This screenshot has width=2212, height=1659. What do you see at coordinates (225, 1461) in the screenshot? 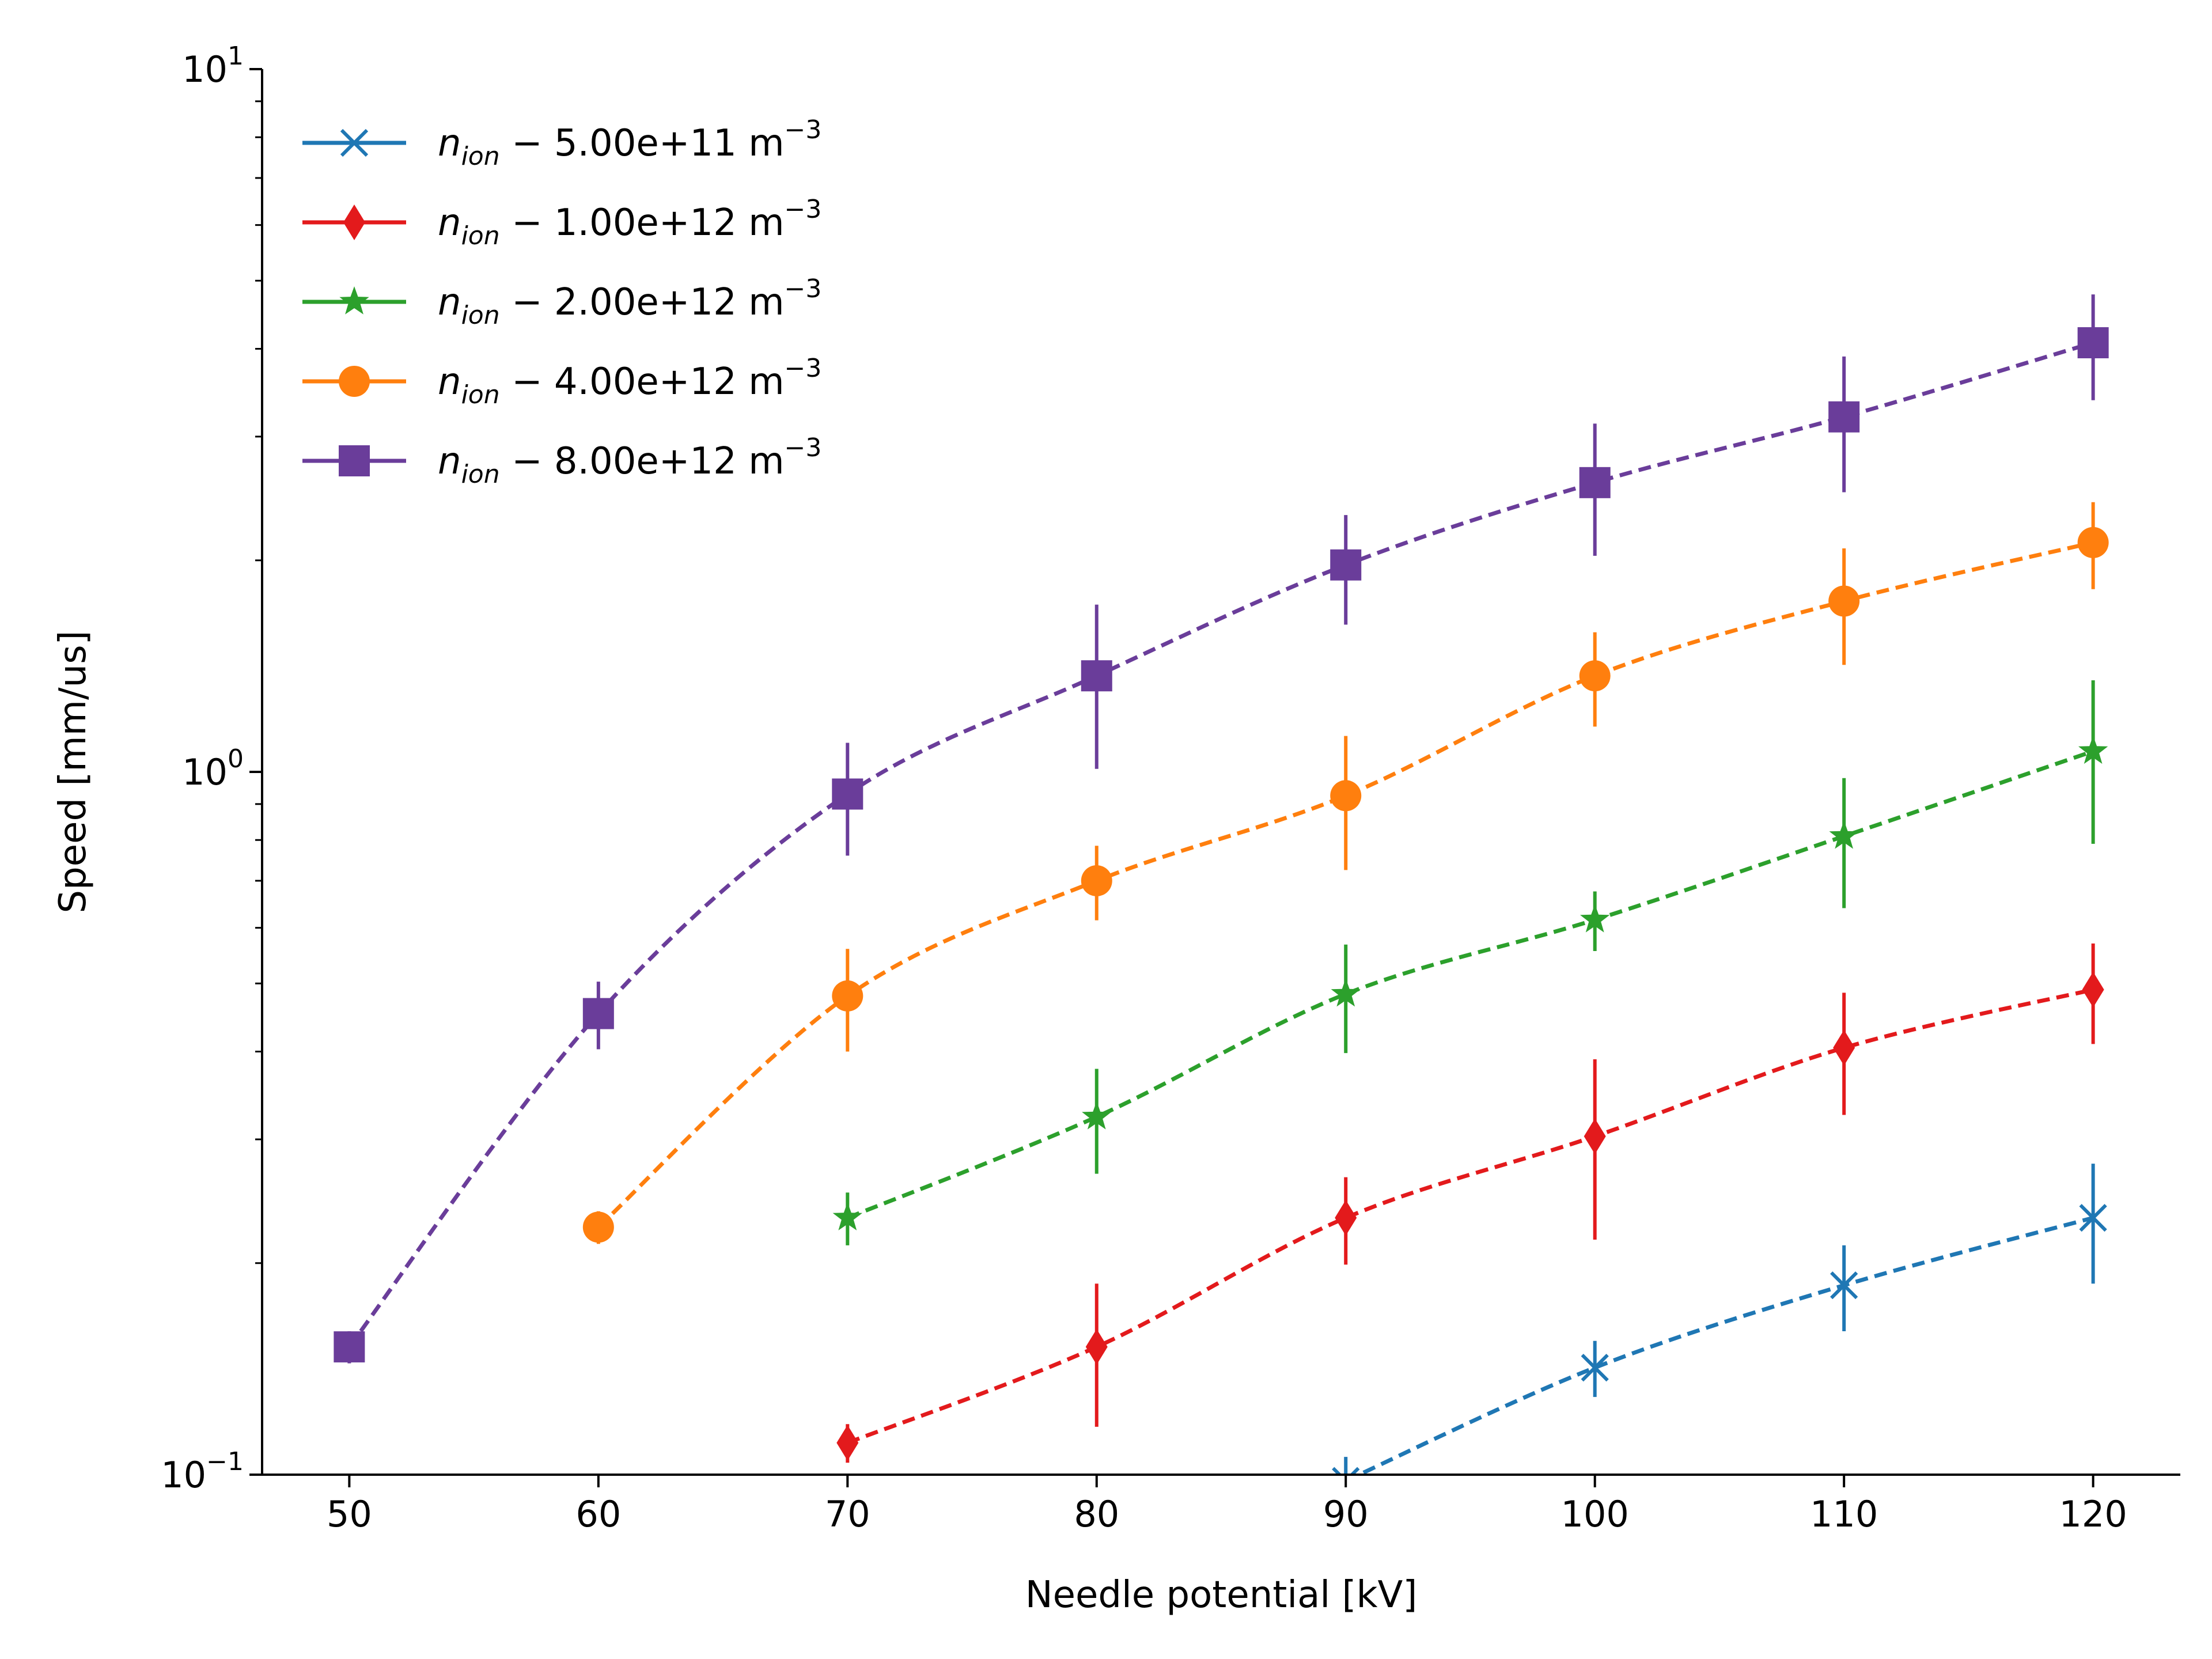
I see `y-tick-exponent: −1` at bounding box center [225, 1461].